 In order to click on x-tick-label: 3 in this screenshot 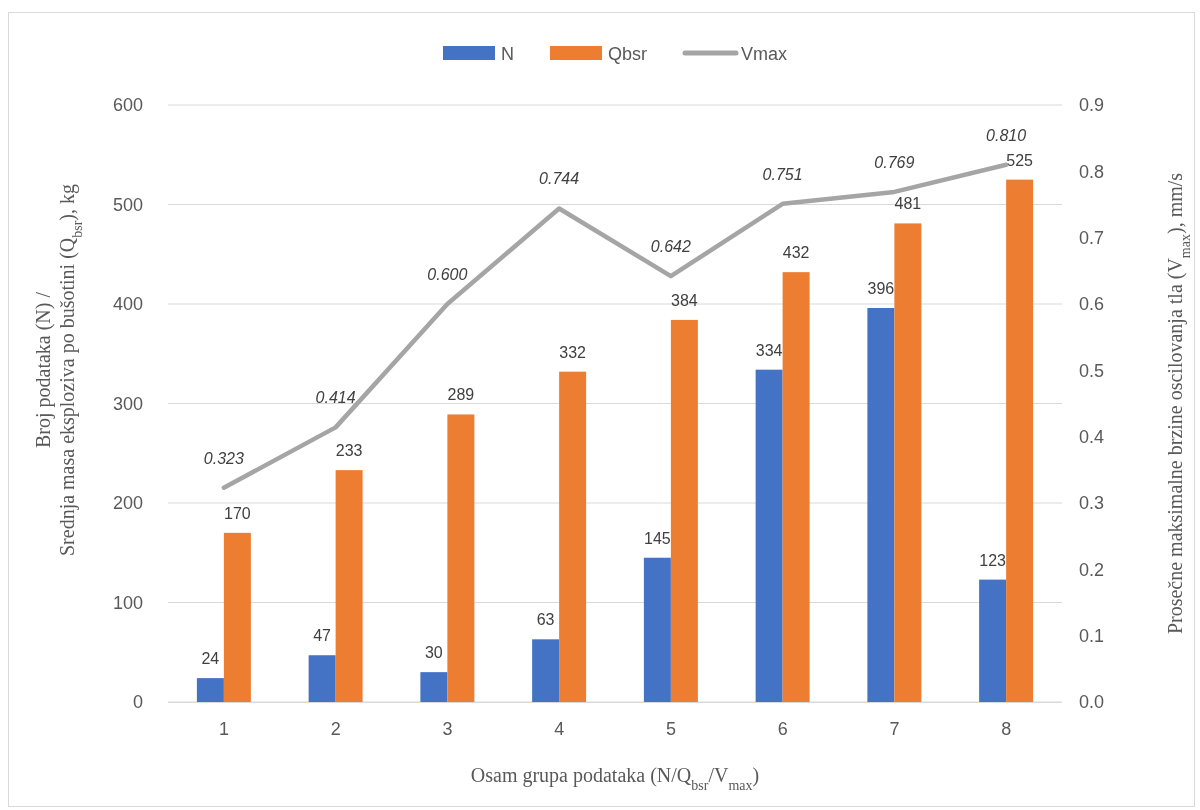, I will do `click(447, 728)`.